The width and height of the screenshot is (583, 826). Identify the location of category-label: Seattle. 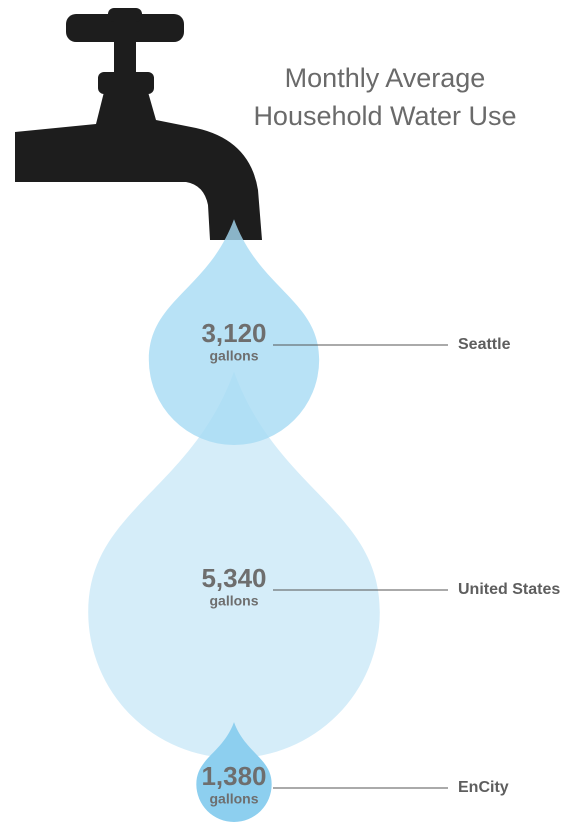
(484, 344).